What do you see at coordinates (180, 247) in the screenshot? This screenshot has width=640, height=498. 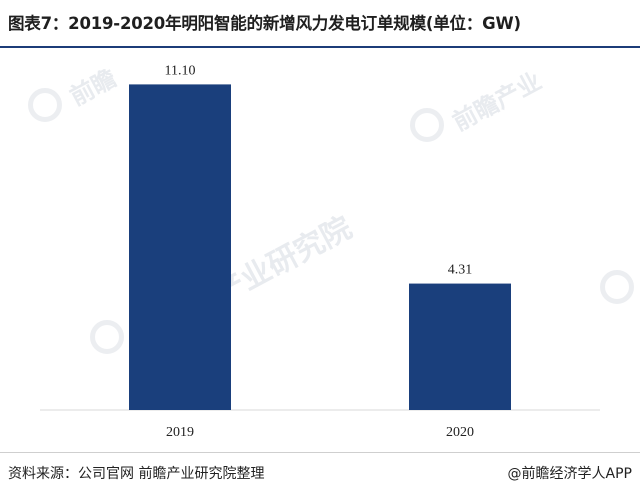 I see `bar-2019` at bounding box center [180, 247].